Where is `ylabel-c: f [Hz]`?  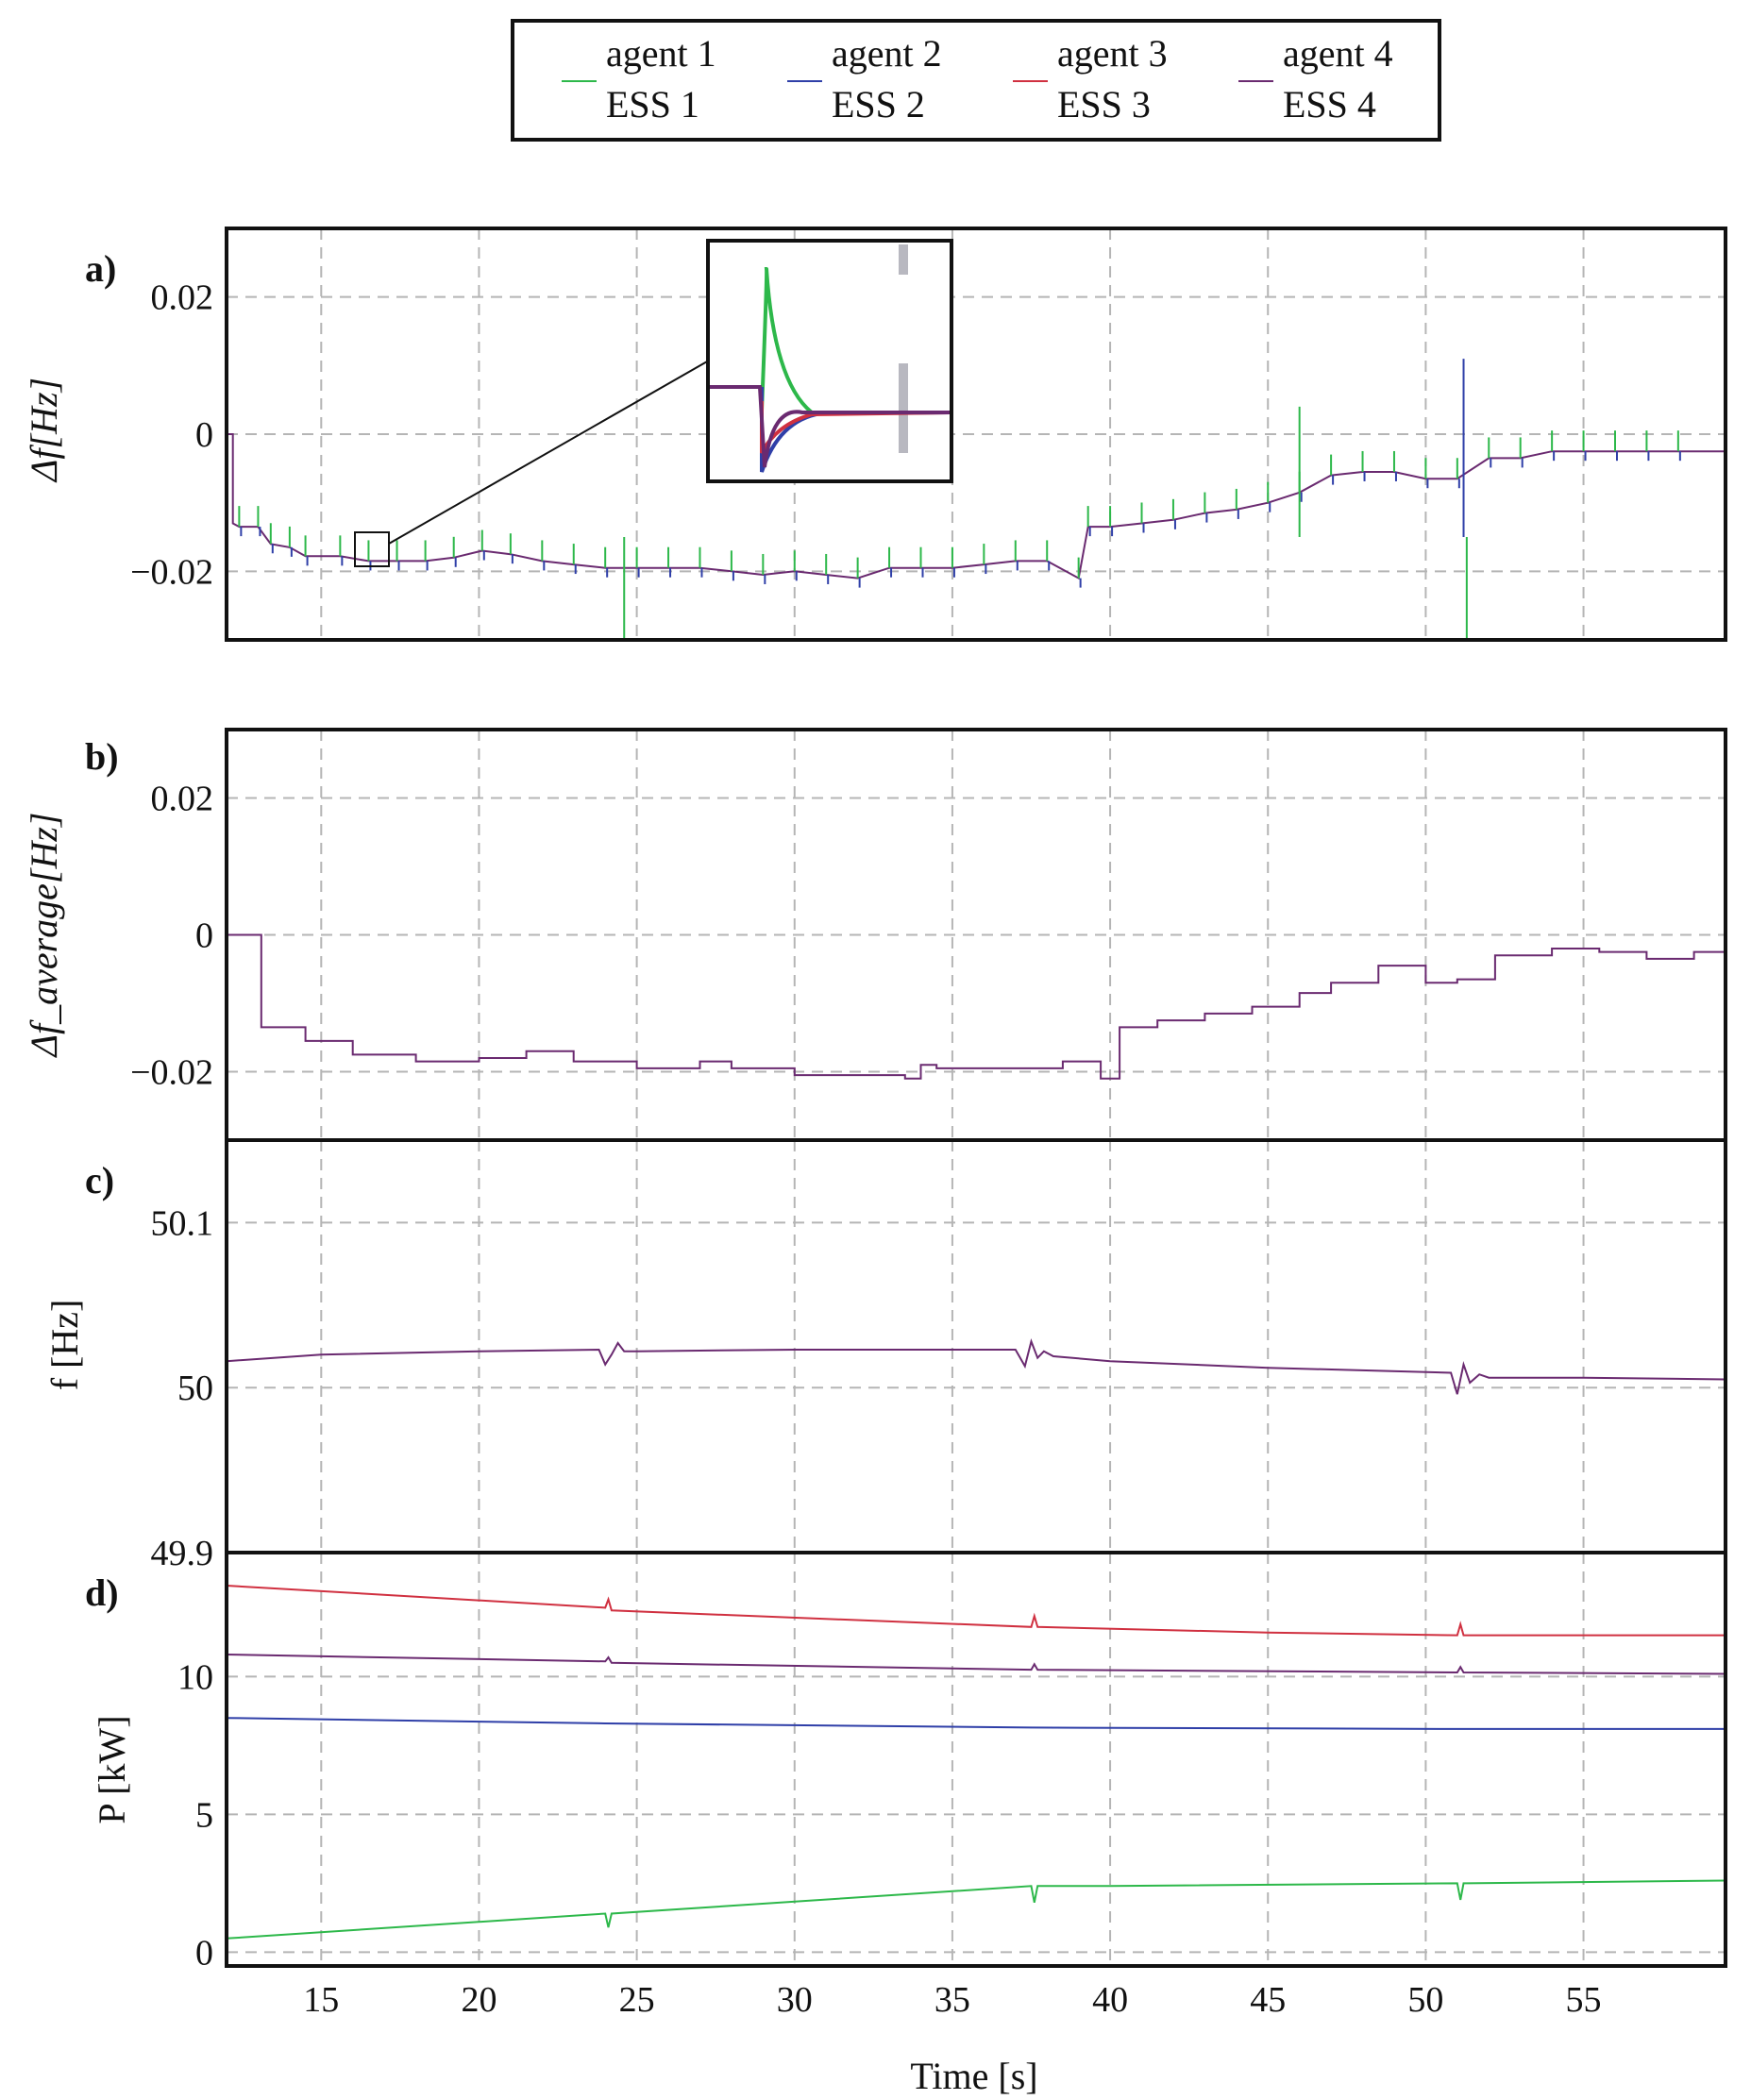 ylabel-c: f [Hz] is located at coordinates (65, 1345).